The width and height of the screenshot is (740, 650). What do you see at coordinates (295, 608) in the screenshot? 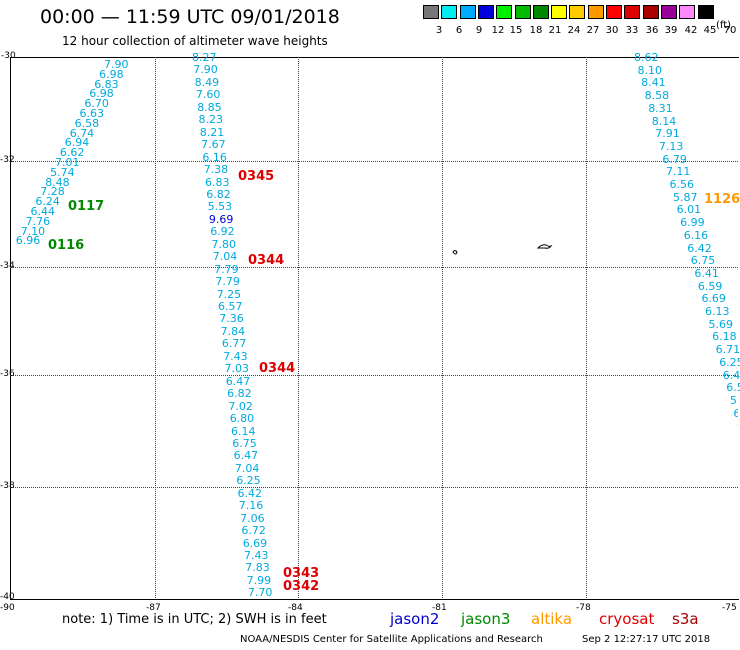
I see `x-axis-label: -84` at bounding box center [295, 608].